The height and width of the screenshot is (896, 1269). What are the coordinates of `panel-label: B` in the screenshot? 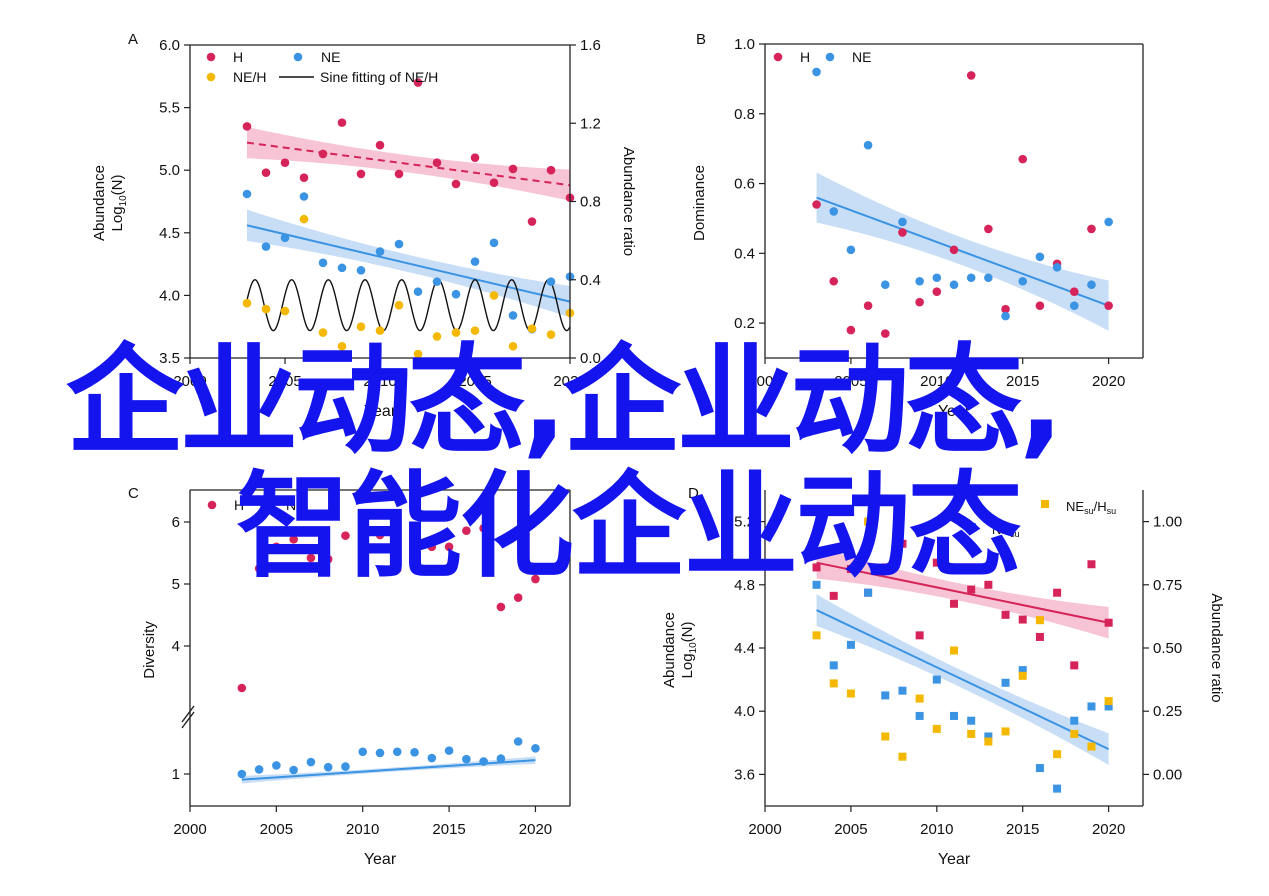 It's located at (701, 39).